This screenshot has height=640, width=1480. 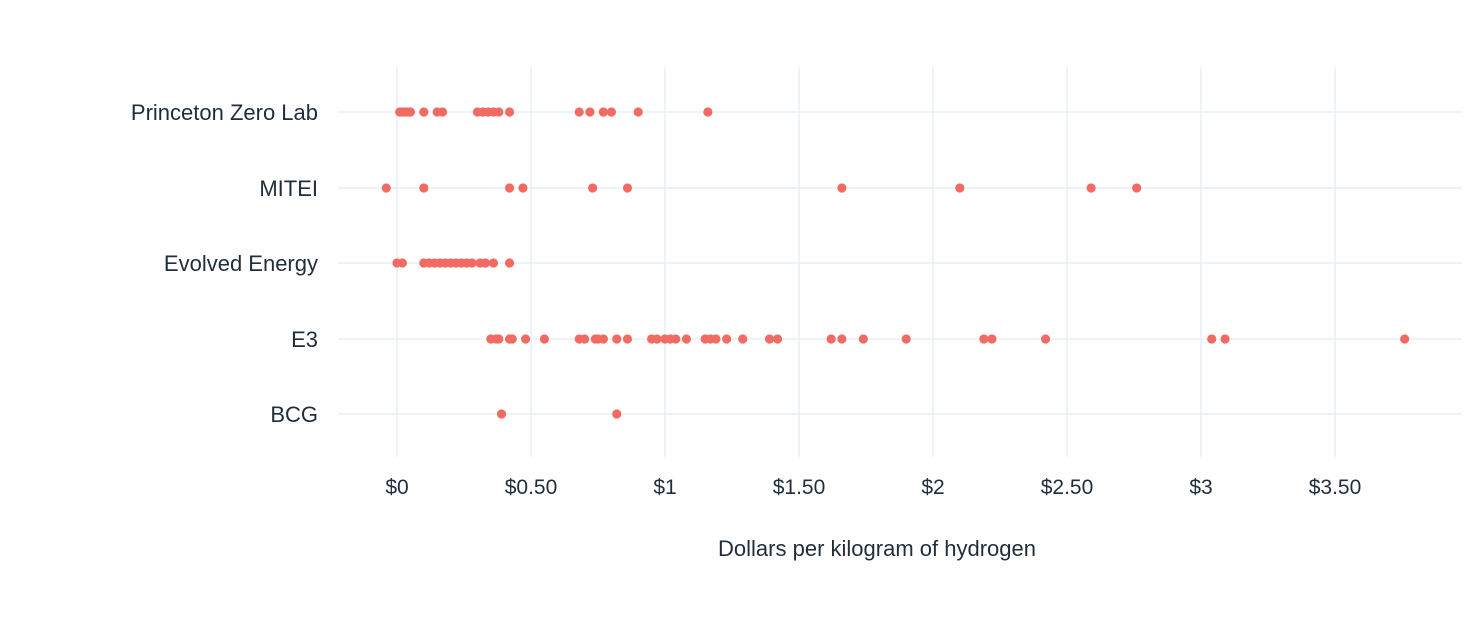 What do you see at coordinates (932, 487) in the screenshot?
I see `x-tick-label: $2` at bounding box center [932, 487].